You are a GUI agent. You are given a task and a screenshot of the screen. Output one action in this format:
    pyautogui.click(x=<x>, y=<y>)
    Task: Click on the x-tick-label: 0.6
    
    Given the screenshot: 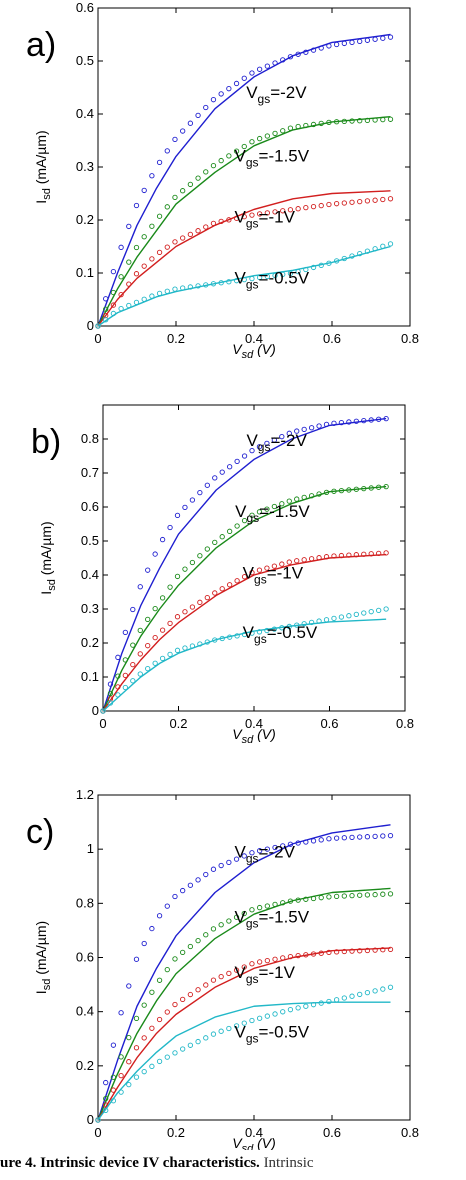 What is the action you would take?
    pyautogui.click(x=332, y=338)
    